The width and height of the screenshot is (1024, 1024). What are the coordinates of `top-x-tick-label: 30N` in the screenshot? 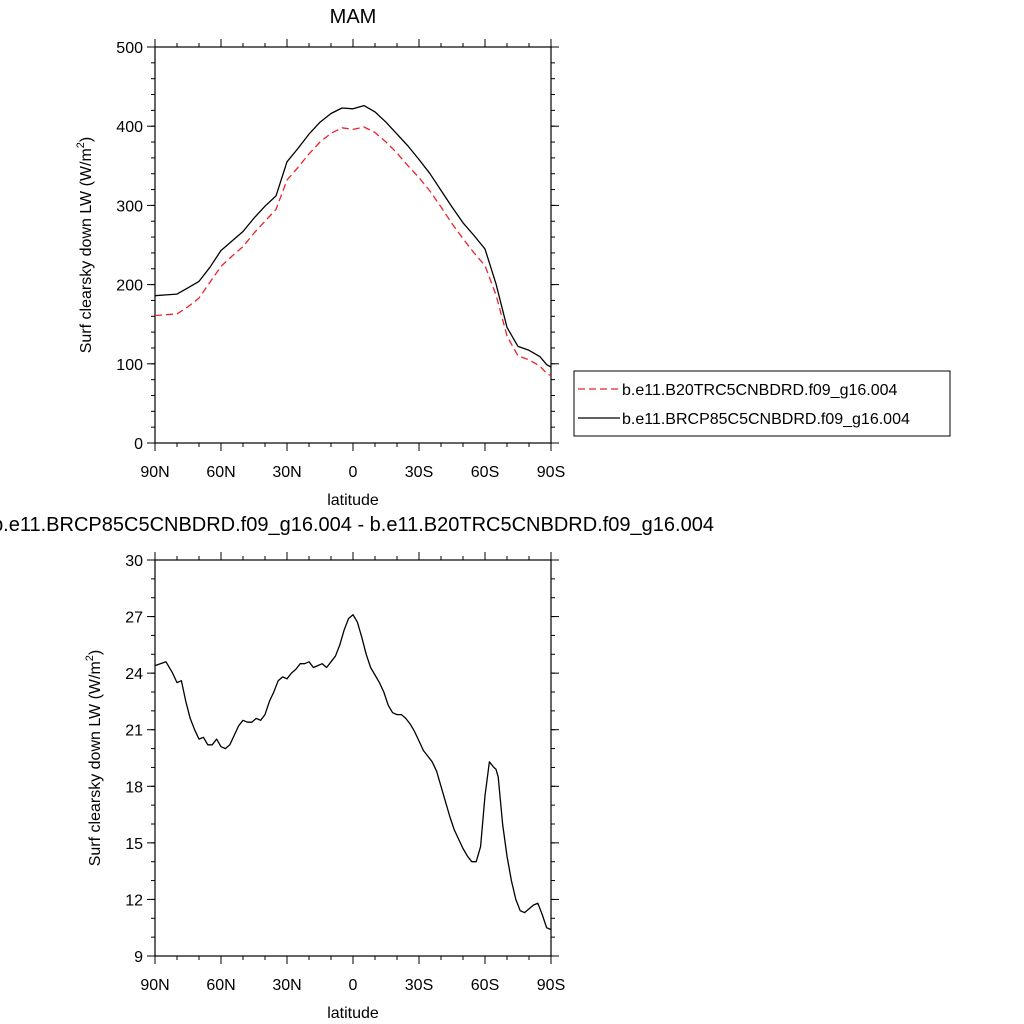 It's located at (286, 472).